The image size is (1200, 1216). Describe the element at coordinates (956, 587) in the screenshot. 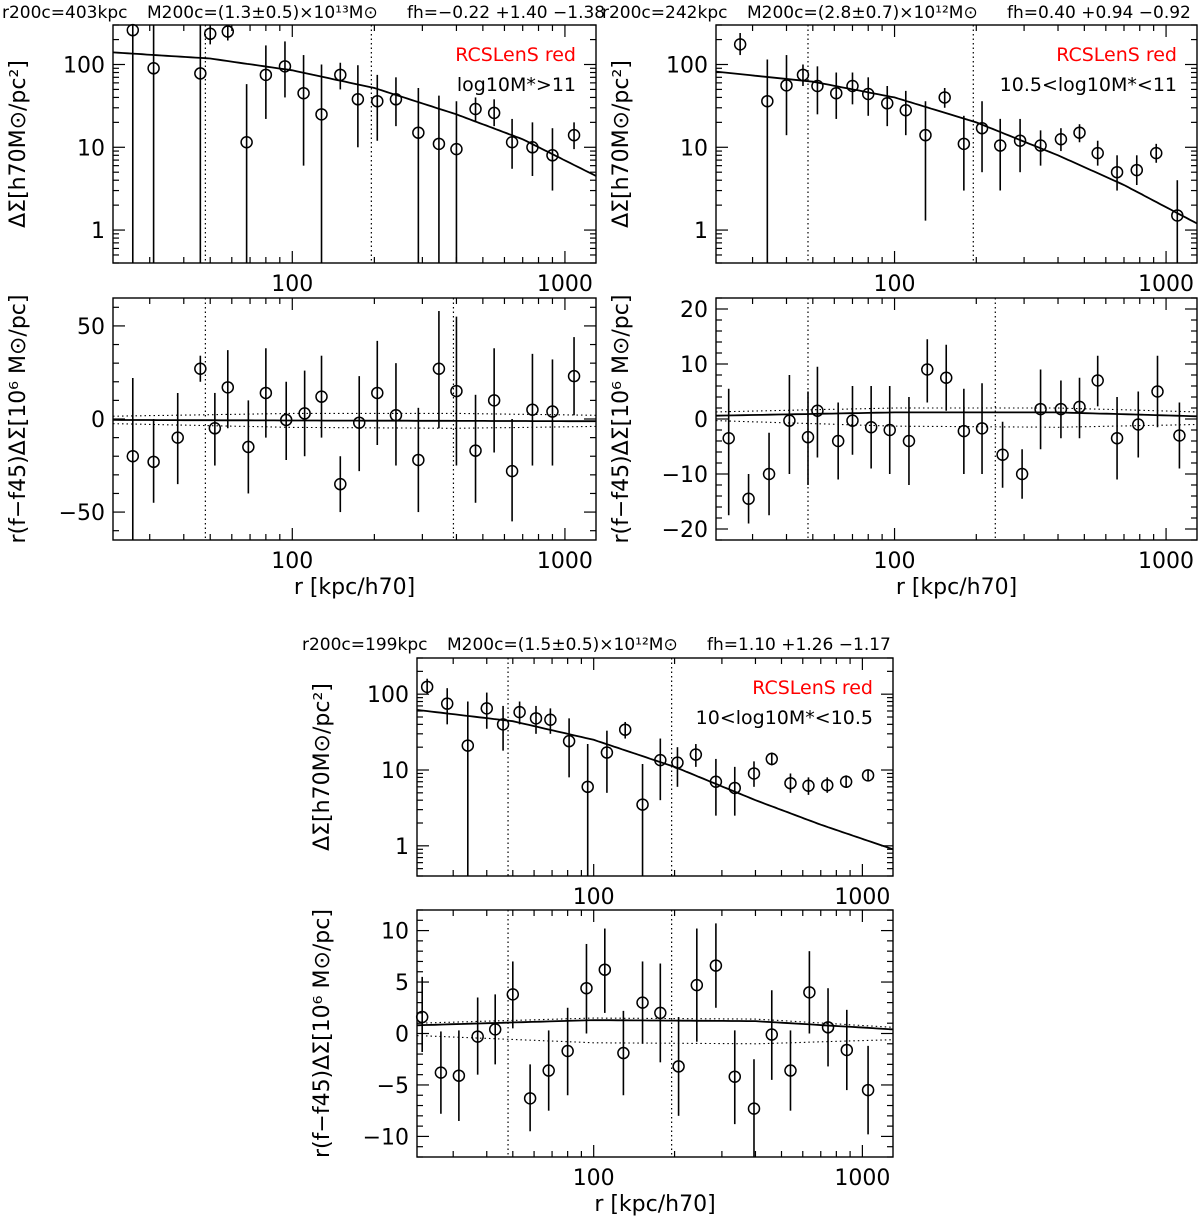

I see `x-axis-label: r [kpc/h70]` at that location.